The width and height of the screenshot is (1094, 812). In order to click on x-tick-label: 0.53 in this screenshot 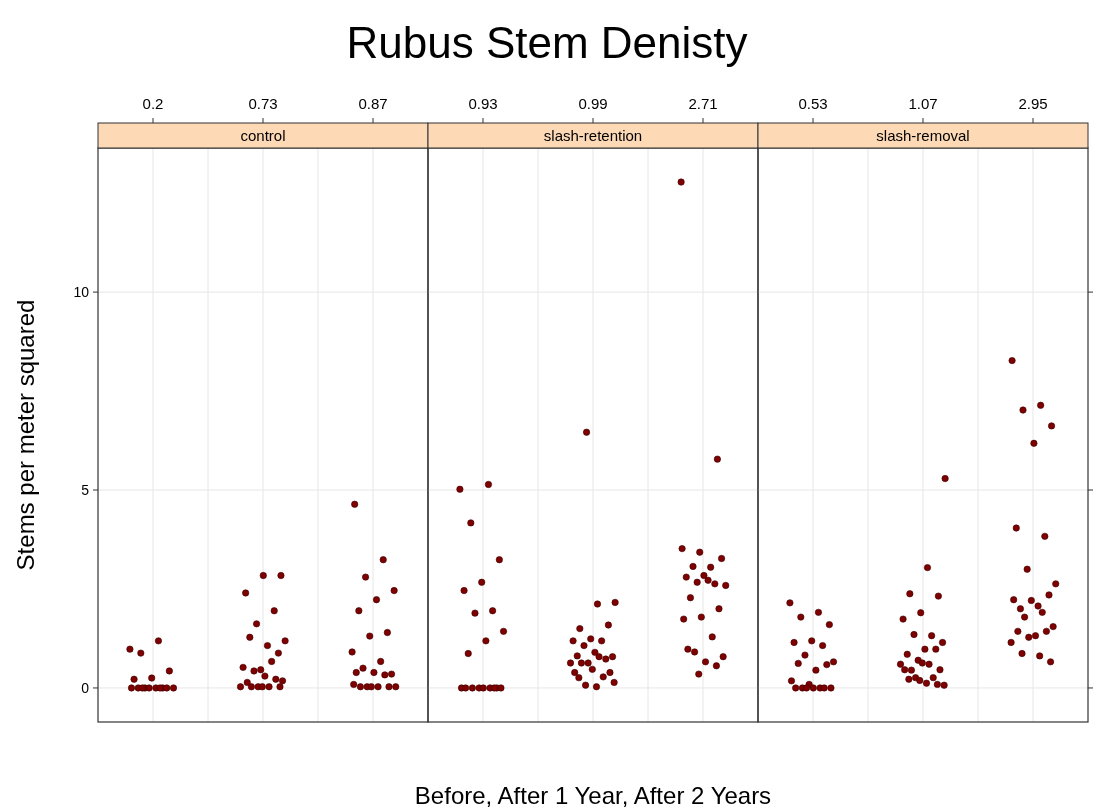, I will do `click(813, 103)`.